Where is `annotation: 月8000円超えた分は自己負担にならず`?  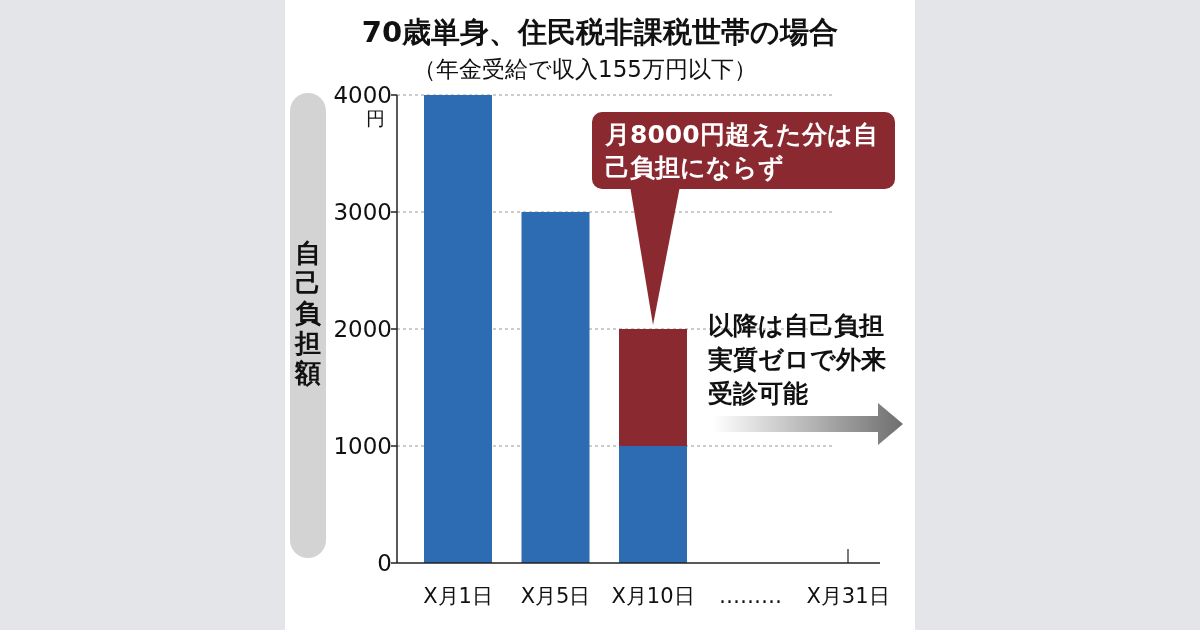
annotation: 月8000円超えた分は自己負担にならず is located at coordinates (741, 151).